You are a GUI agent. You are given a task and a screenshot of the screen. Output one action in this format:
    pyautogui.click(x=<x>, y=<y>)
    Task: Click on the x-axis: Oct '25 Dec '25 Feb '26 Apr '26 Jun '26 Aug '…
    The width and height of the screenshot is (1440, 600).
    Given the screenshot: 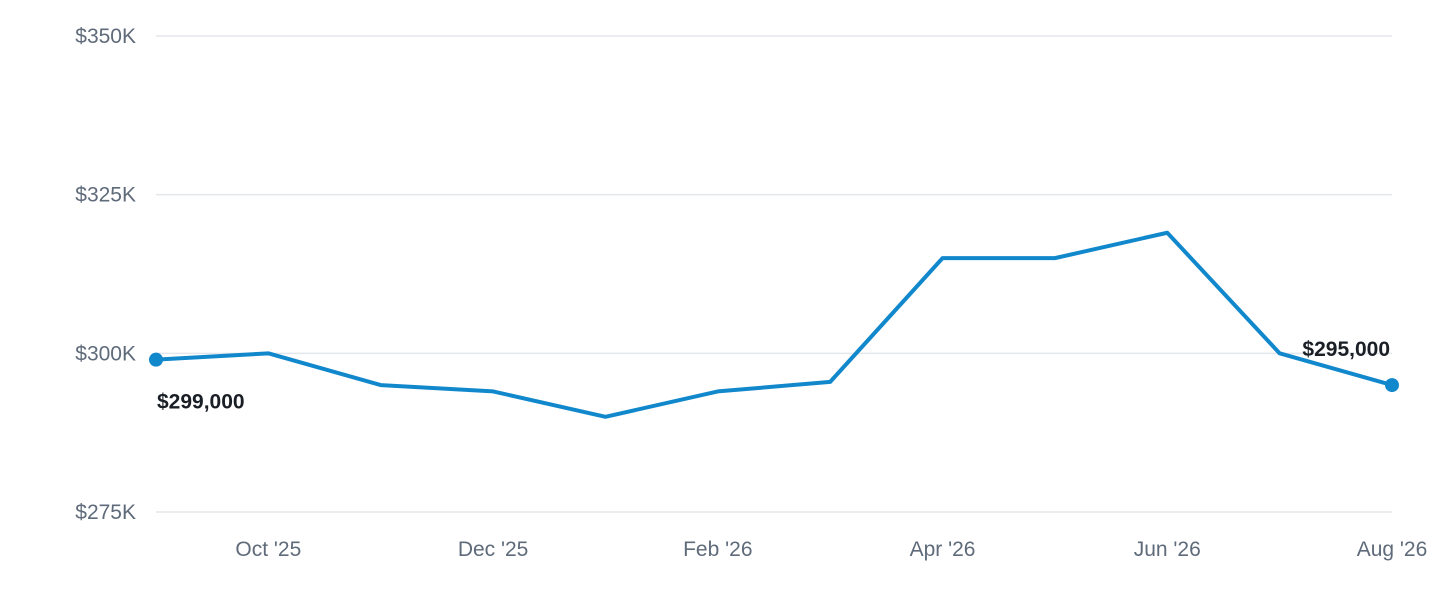 What is the action you would take?
    pyautogui.click(x=831, y=549)
    